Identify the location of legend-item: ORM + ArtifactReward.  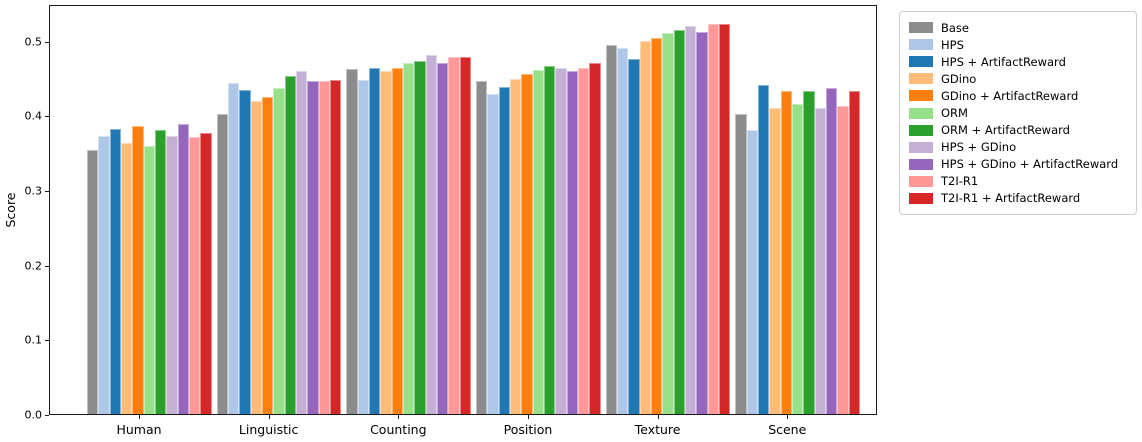
(1018, 130).